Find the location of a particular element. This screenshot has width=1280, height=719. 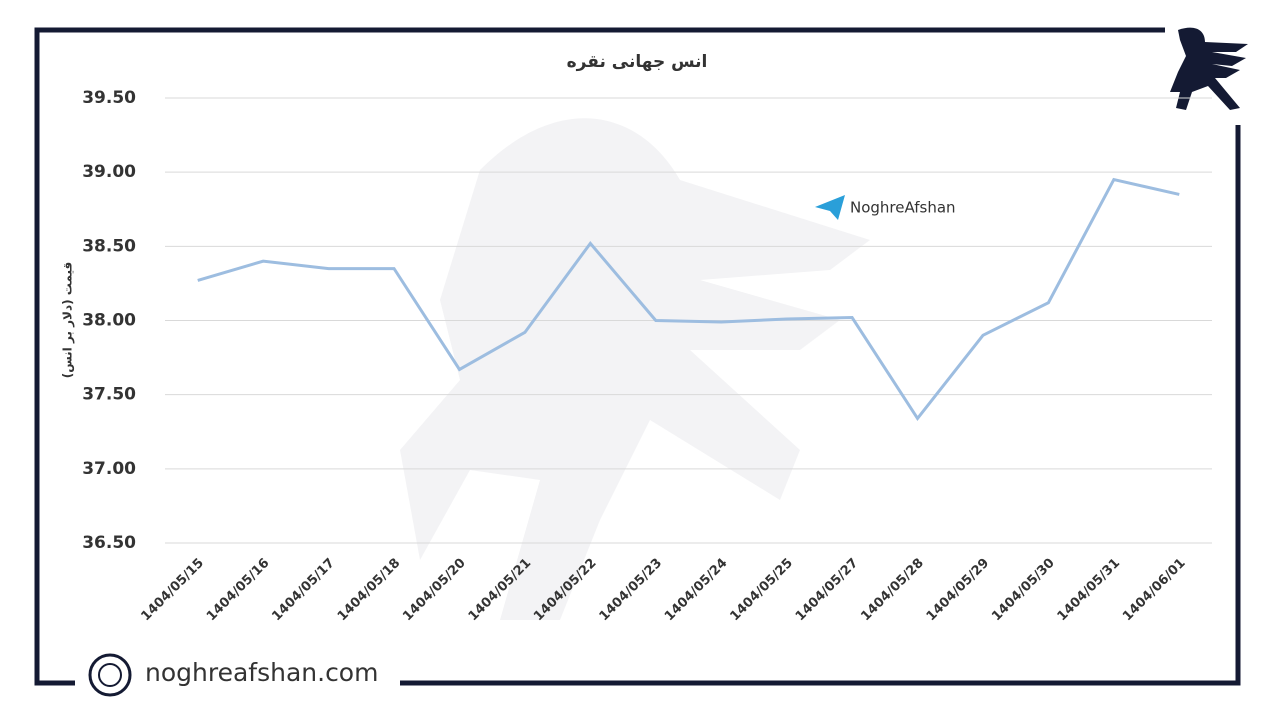

y-tick-label: 39.50 is located at coordinates (109, 98).